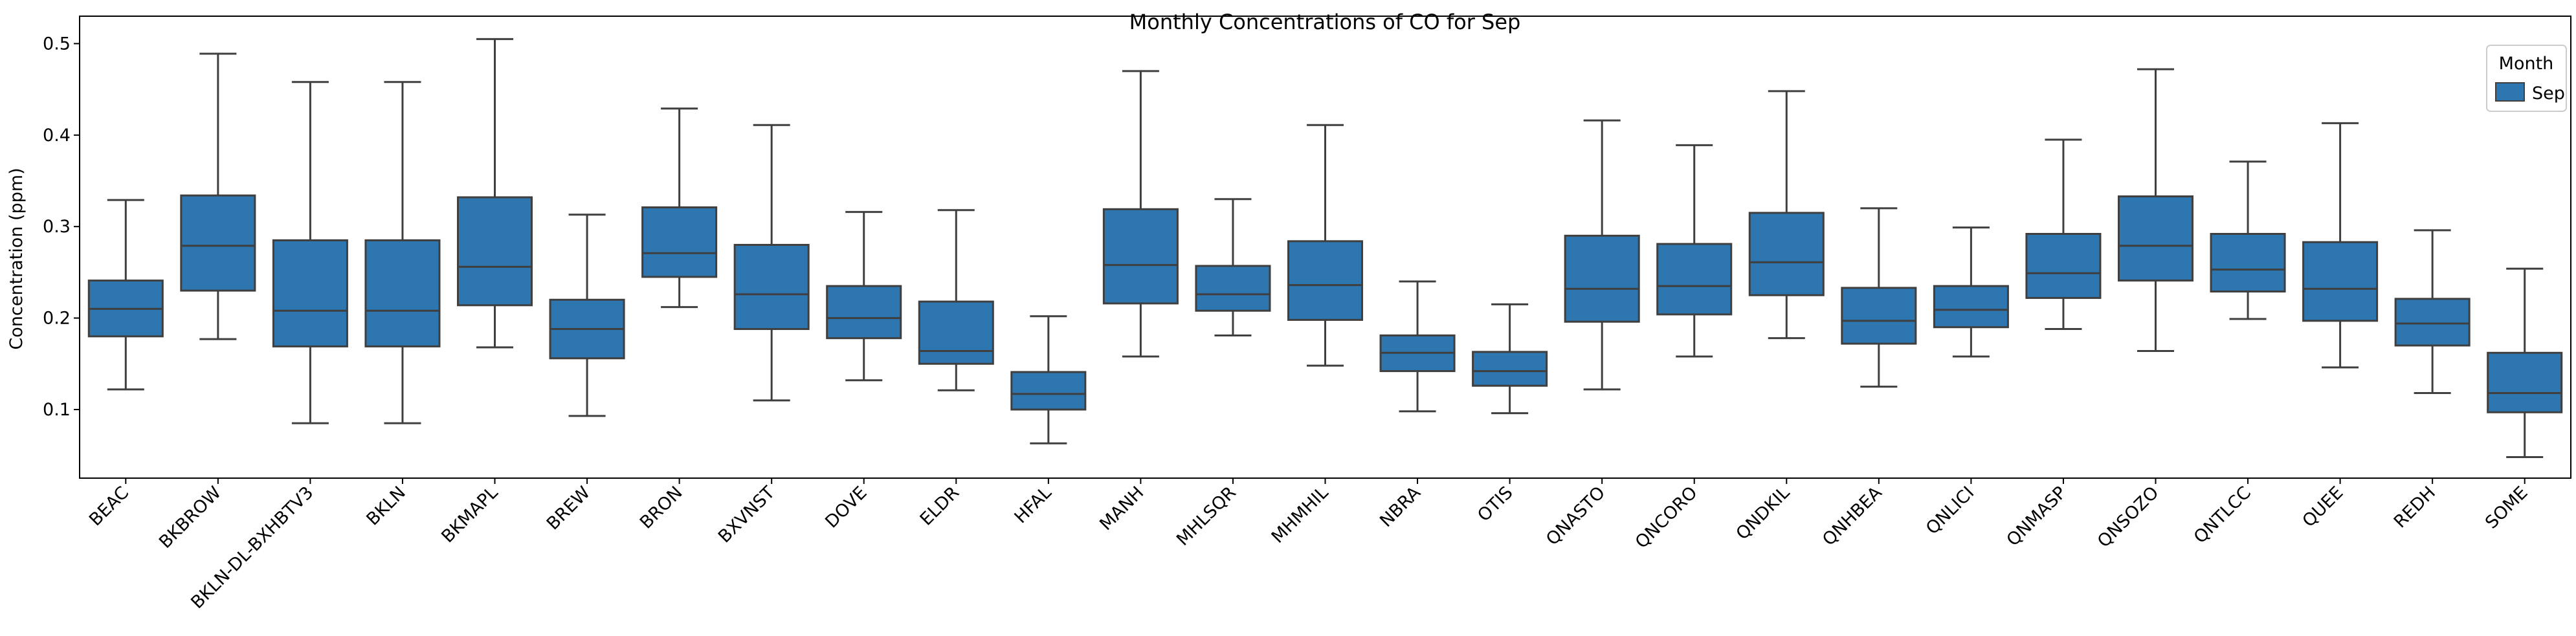  What do you see at coordinates (1694, 279) in the screenshot?
I see `box-qncoro` at bounding box center [1694, 279].